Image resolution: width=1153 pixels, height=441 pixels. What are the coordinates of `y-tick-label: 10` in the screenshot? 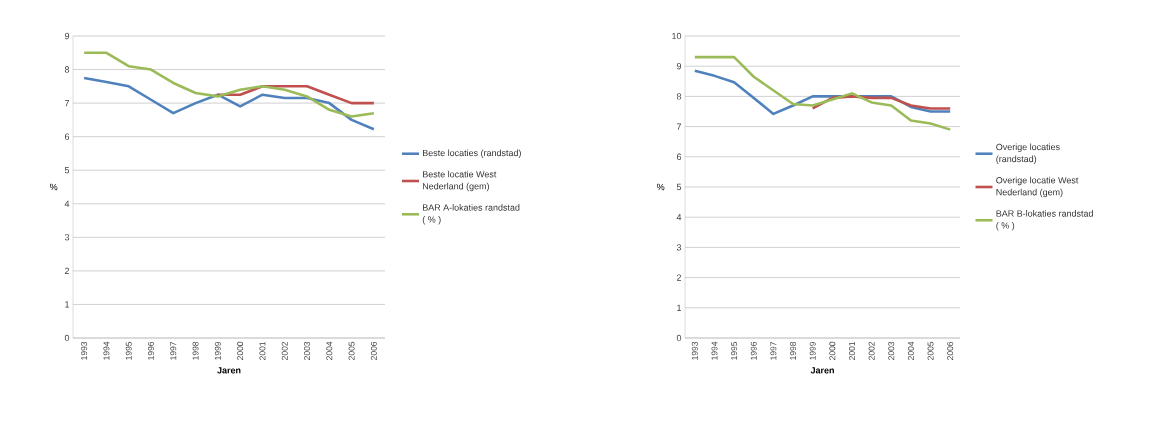 It's located at (677, 36).